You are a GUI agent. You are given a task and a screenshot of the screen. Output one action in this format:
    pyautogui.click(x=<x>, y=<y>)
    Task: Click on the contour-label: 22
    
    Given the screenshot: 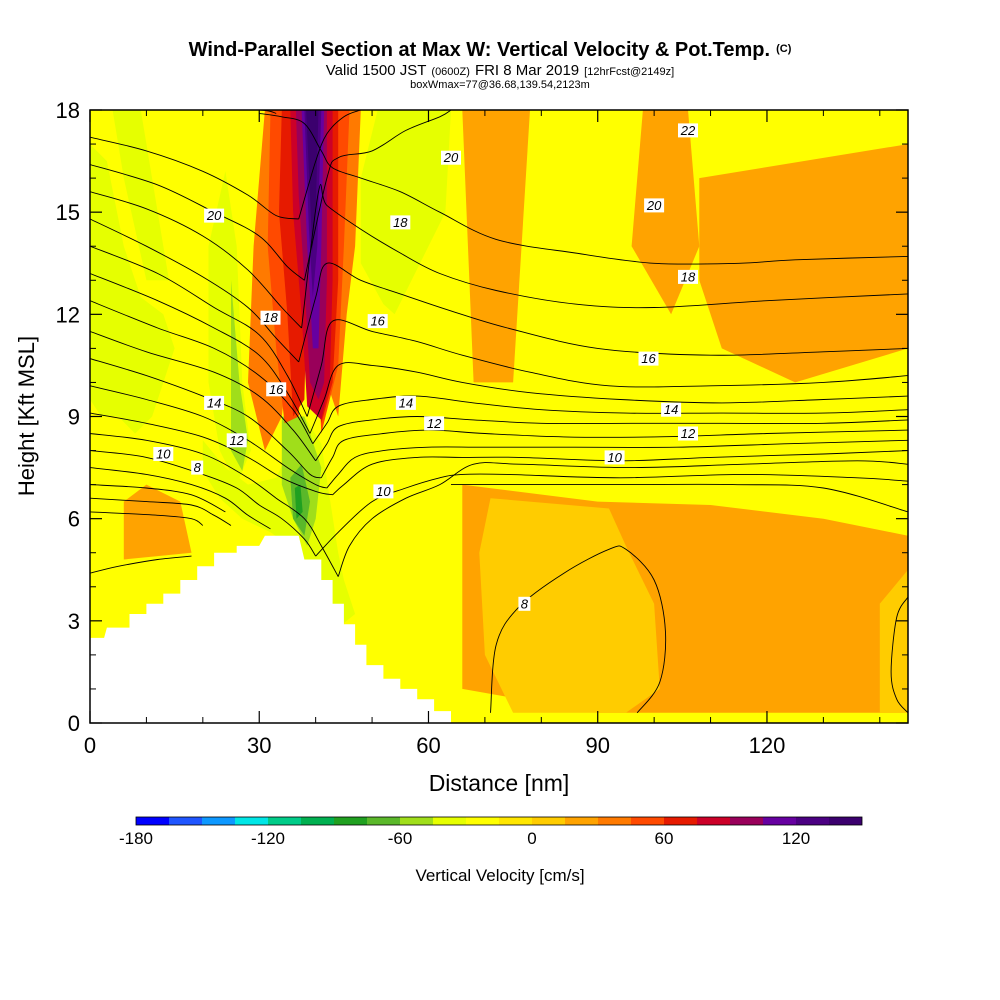 What is the action you would take?
    pyautogui.click(x=688, y=130)
    